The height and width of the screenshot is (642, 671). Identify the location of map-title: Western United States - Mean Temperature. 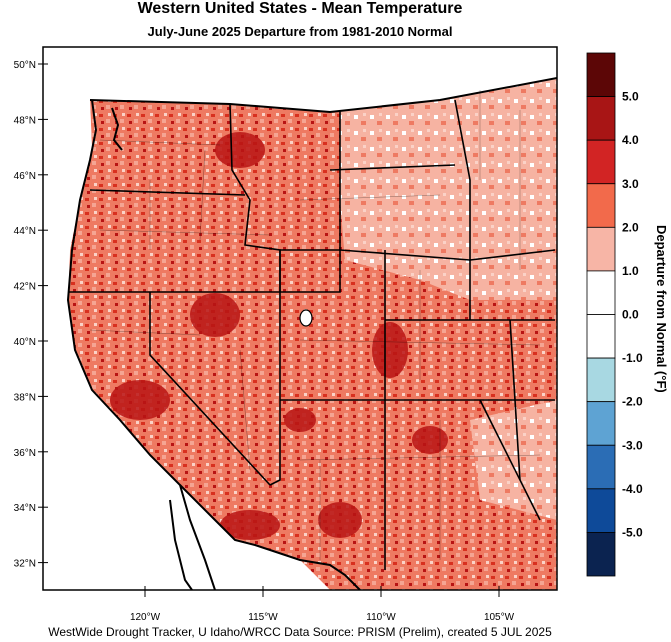
(300, 8).